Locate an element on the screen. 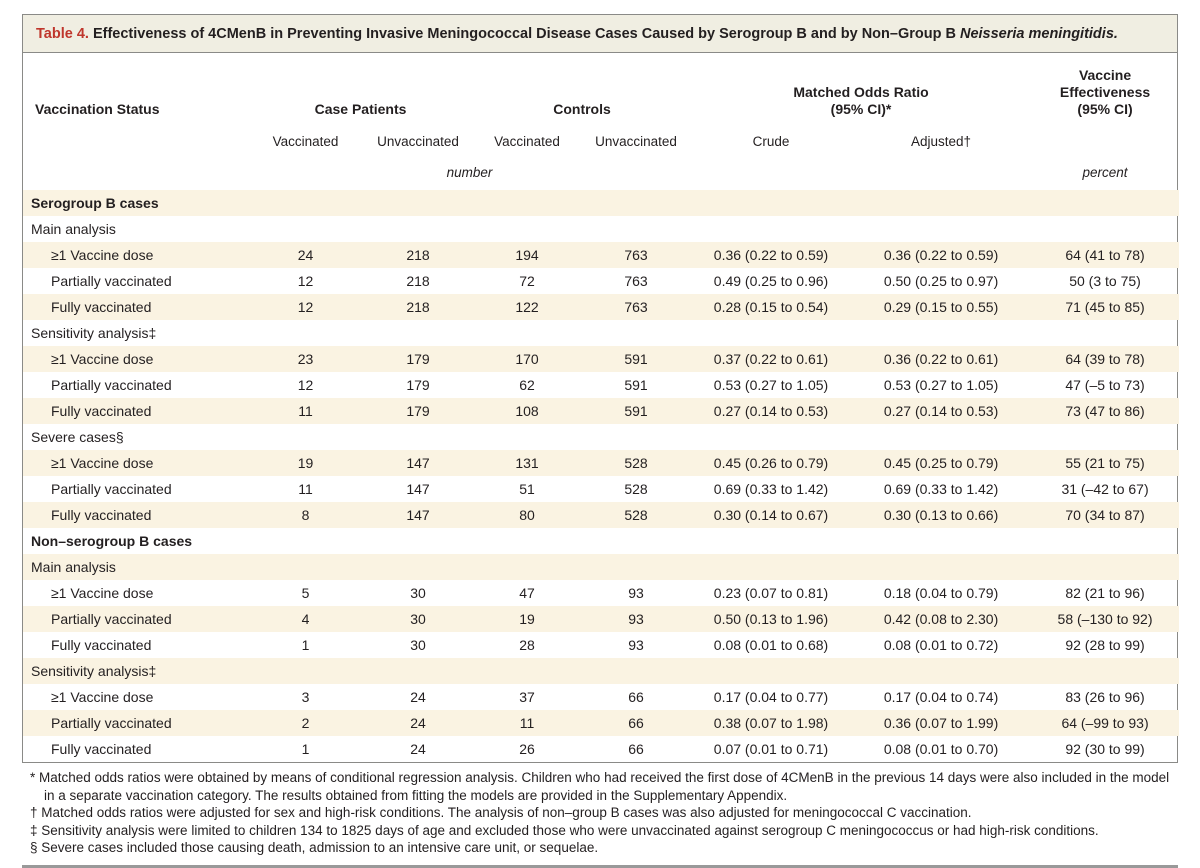  table-row: Main analysis is located at coordinates (601, 567).